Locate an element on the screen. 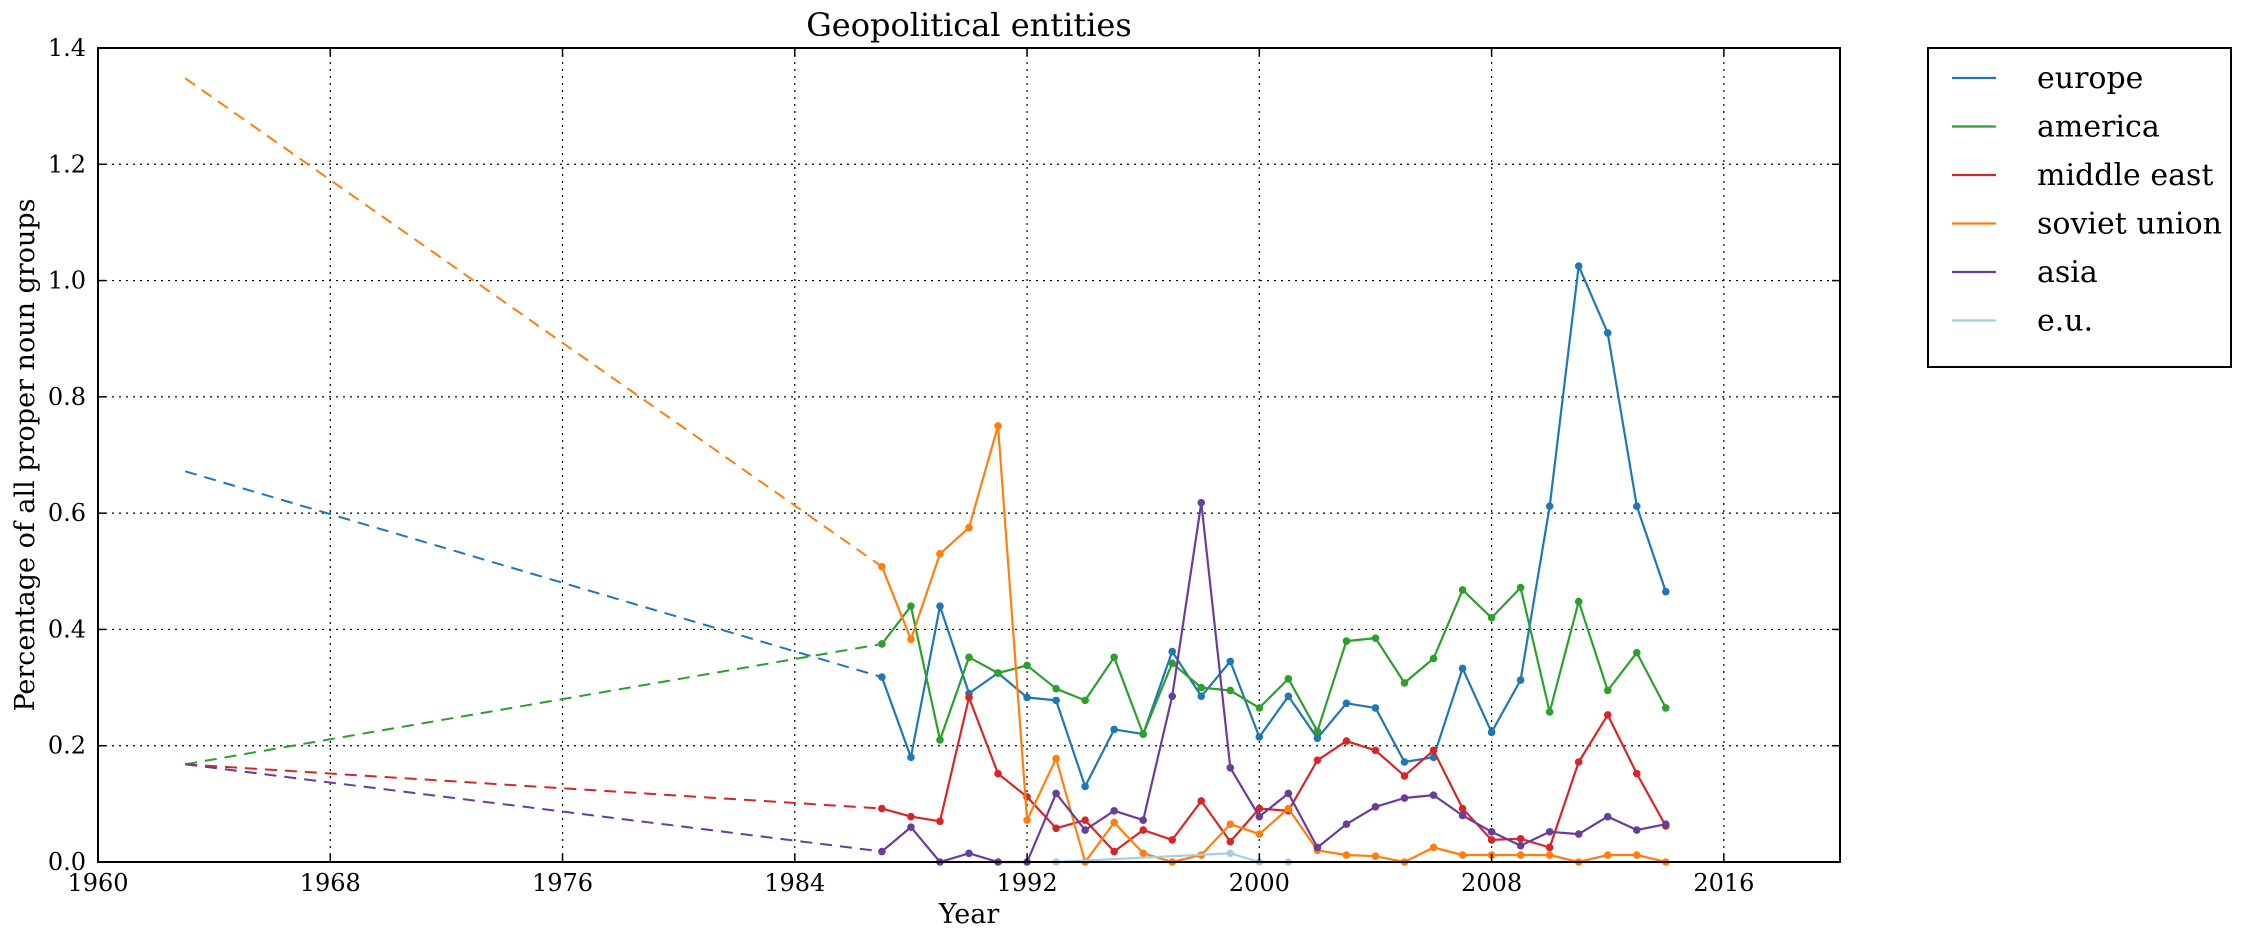 The height and width of the screenshot is (948, 2248). legend-box is located at coordinates (2079, 207).